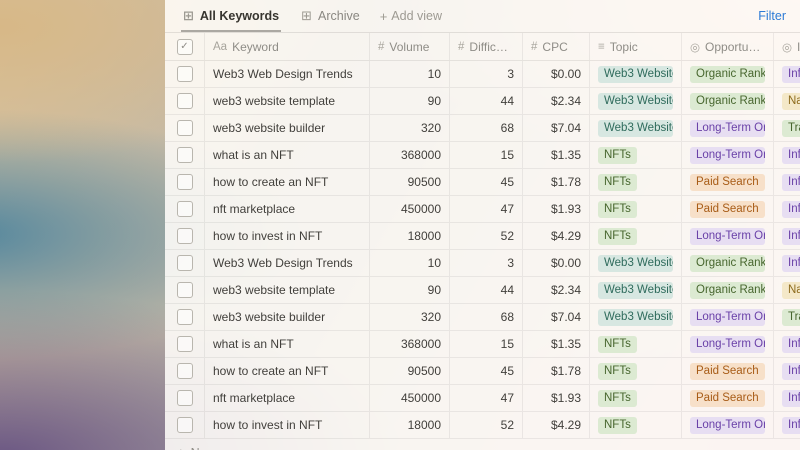 This screenshot has width=800, height=450. Describe the element at coordinates (287, 128) in the screenshot. I see `keyword-cell: web3 website builder` at that location.